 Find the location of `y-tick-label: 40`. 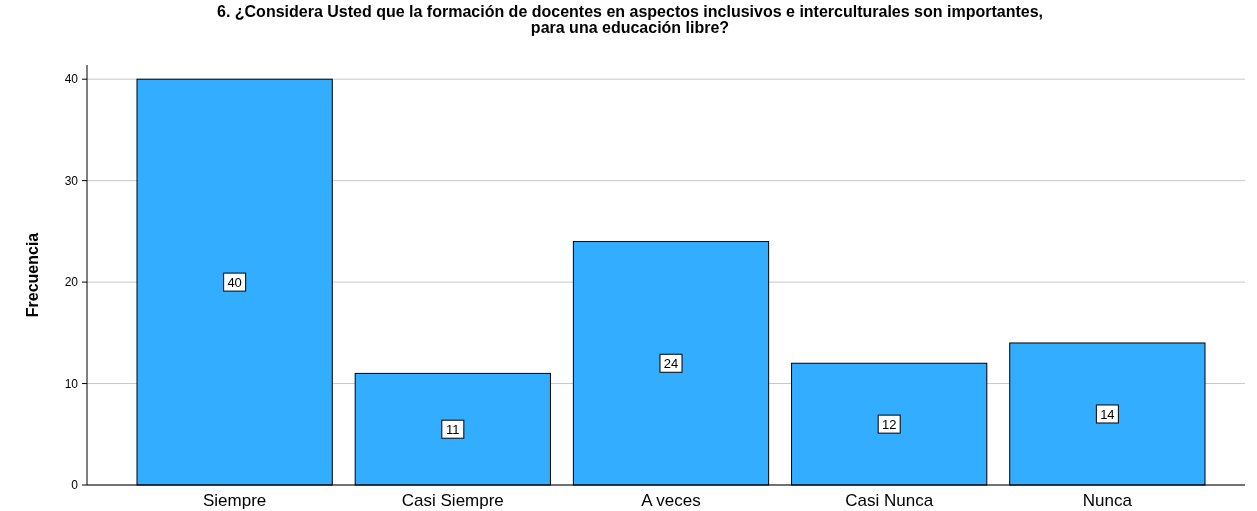

y-tick-label: 40 is located at coordinates (71, 79).